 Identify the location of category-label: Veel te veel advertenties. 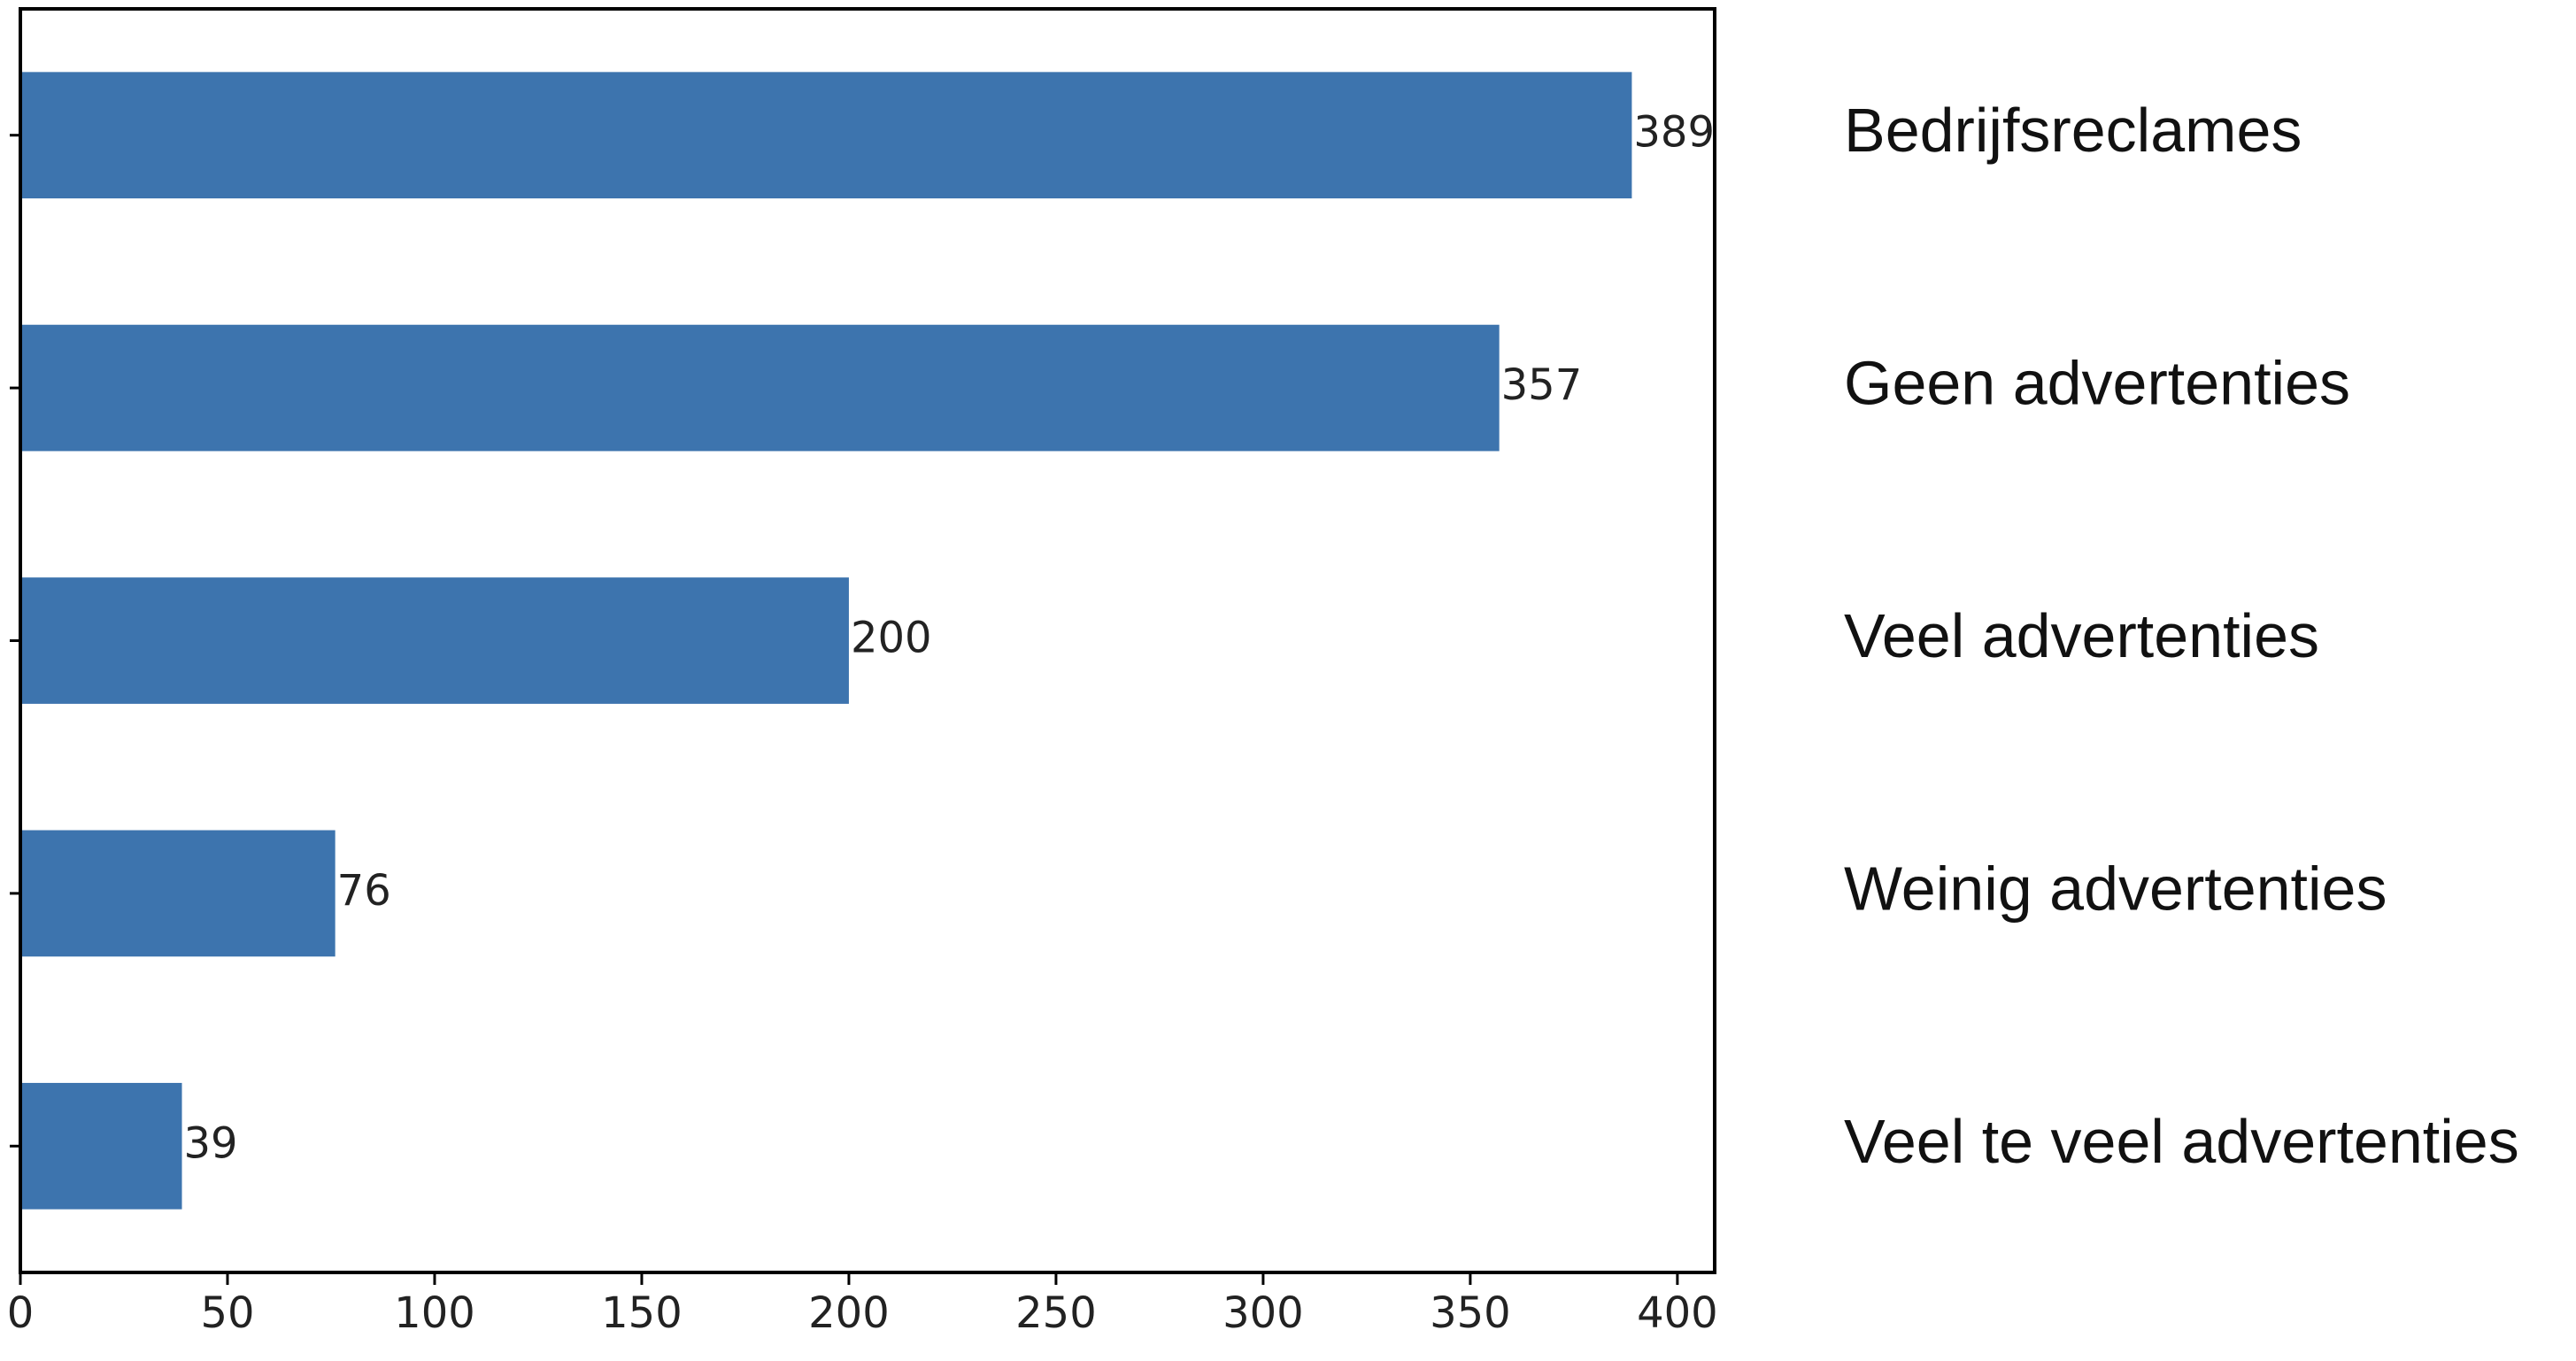
(2181, 1141).